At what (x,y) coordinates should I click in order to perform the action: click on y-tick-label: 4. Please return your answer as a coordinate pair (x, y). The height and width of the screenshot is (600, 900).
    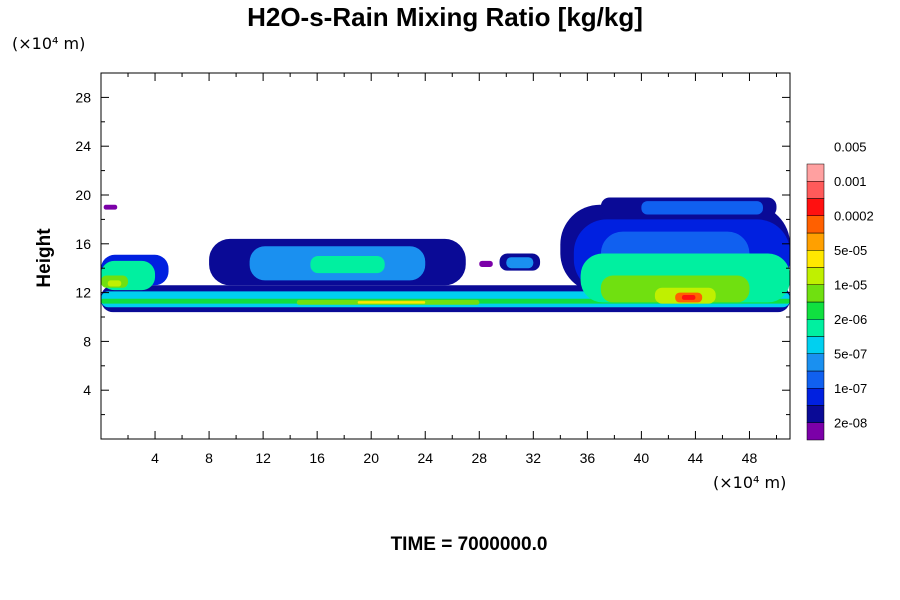
    Looking at the image, I should click on (87, 390).